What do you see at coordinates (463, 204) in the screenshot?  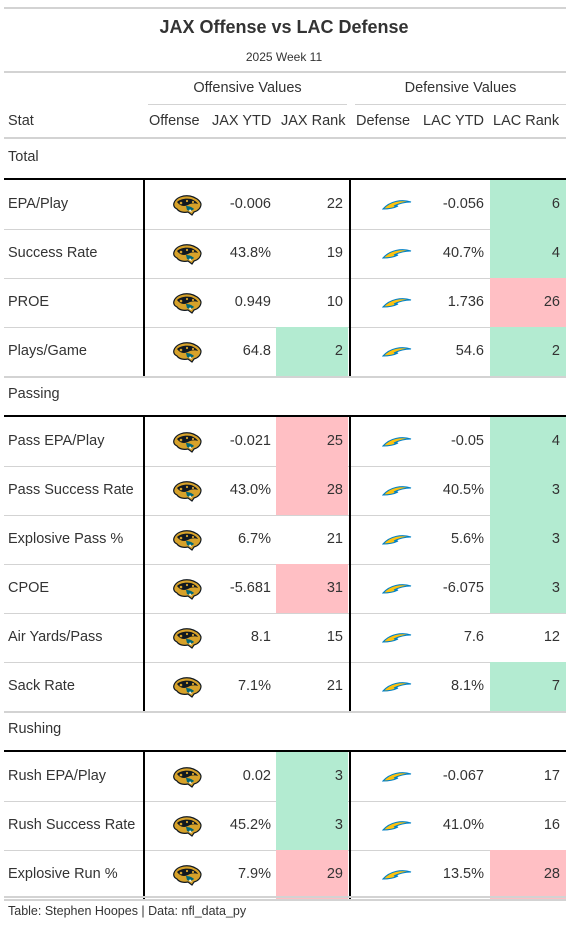 I see `lac-ytd-value: -0.056` at bounding box center [463, 204].